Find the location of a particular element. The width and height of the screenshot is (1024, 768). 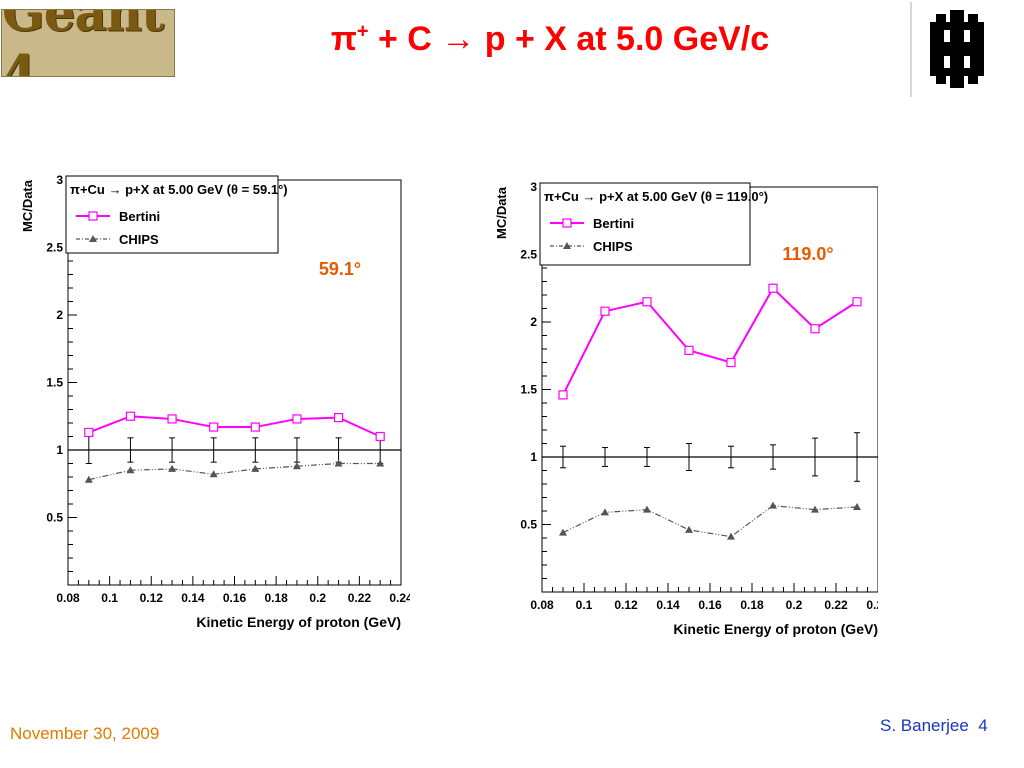

footer-author: S. Banerjee 4 is located at coordinates (934, 726).